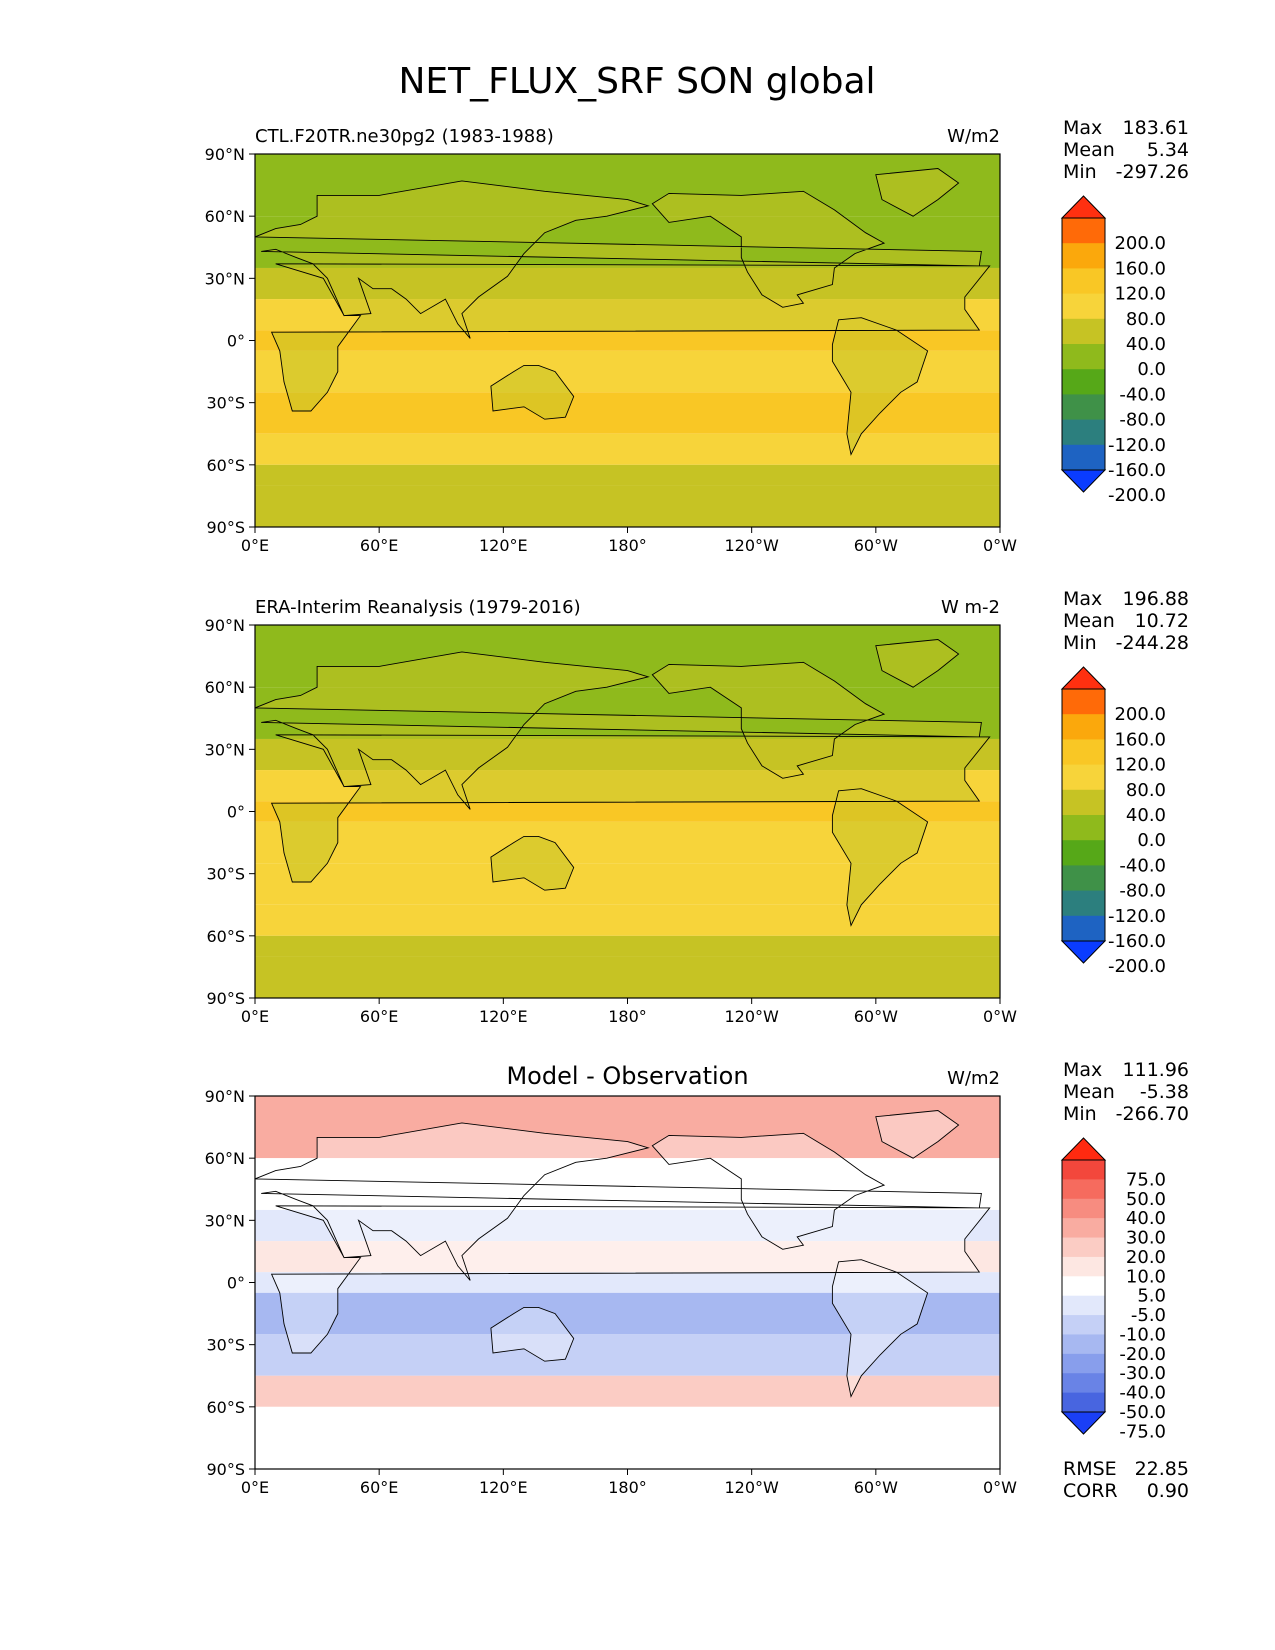  I want to click on panel-title-left: ERA-Interim Reanalysis (1979-2016), so click(418, 607).